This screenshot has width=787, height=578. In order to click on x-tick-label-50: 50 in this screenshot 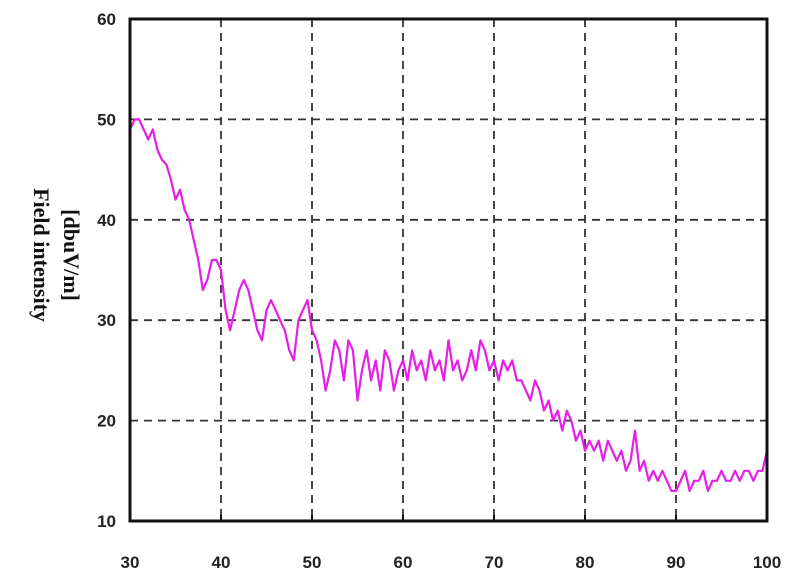, I will do `click(312, 562)`.